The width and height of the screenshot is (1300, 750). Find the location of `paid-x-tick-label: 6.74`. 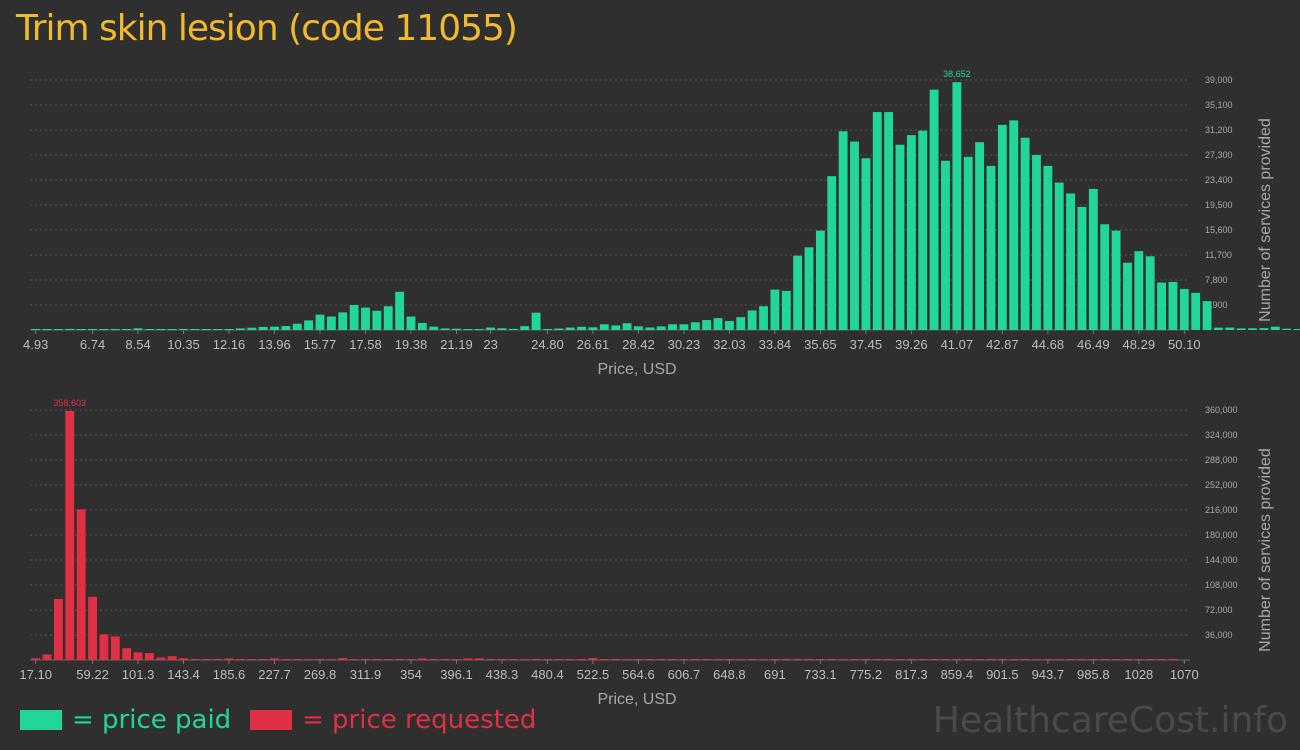

paid-x-tick-label: 6.74 is located at coordinates (92, 344).